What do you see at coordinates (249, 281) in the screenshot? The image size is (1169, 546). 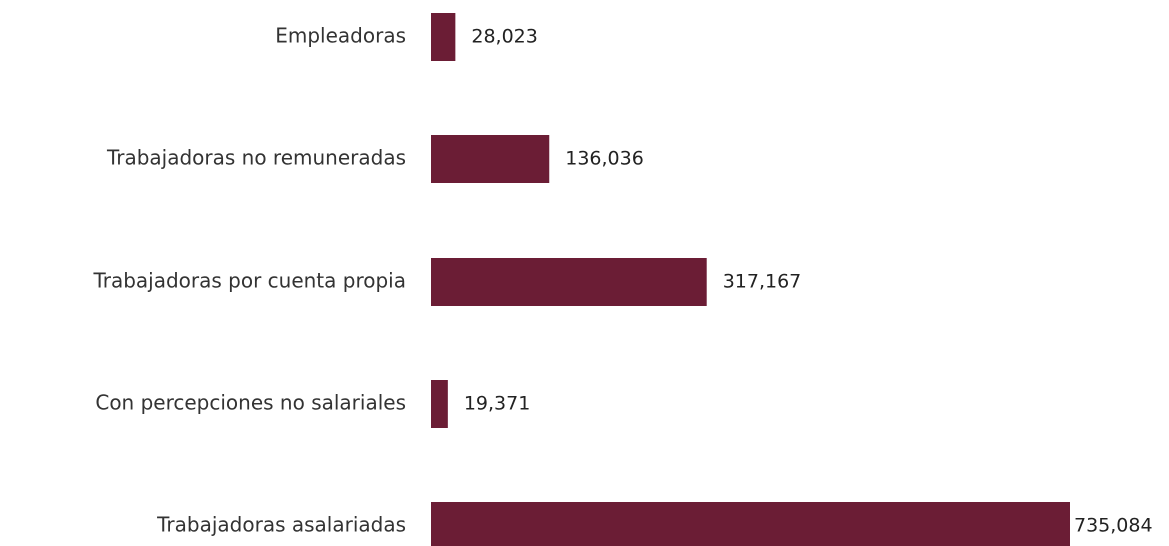 I see `category-label: Trabajadoras por cuenta propia` at bounding box center [249, 281].